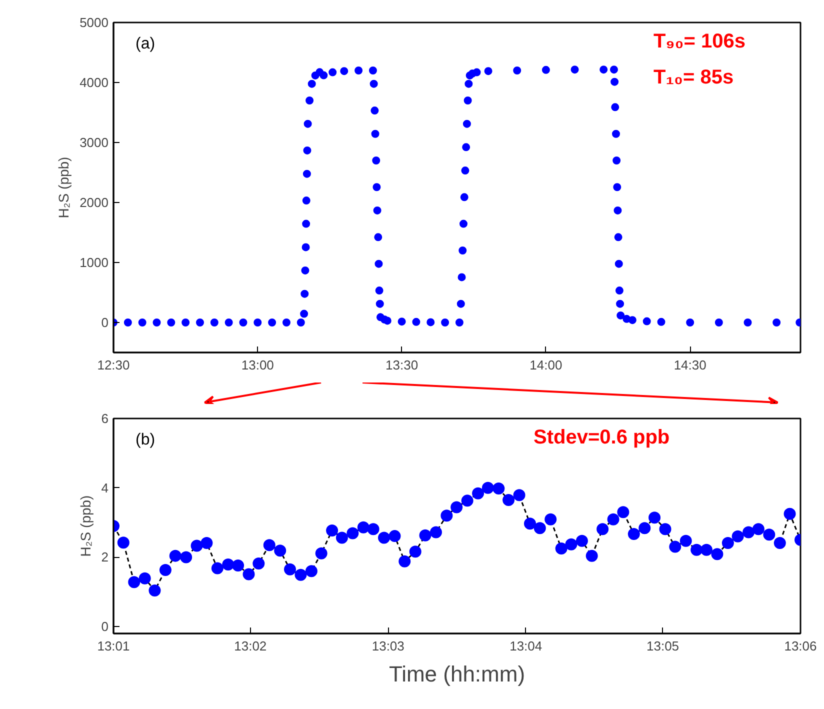 This screenshot has width=824, height=709. I want to click on y-tick-label: 6, so click(105, 418).